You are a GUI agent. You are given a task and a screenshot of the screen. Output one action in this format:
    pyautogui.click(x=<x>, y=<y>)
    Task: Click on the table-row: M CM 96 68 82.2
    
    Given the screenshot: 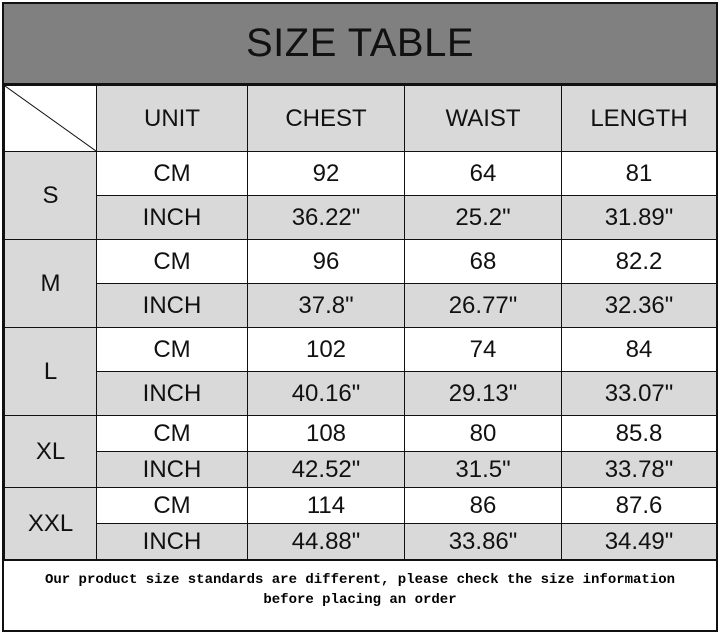 What is the action you would take?
    pyautogui.click(x=360, y=283)
    